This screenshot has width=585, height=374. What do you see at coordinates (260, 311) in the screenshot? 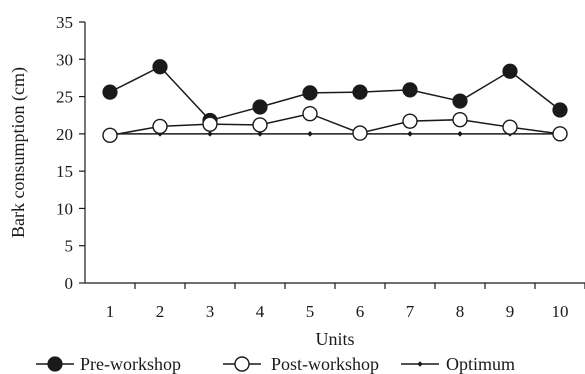
I see `x-tick-label: 4` at bounding box center [260, 311].